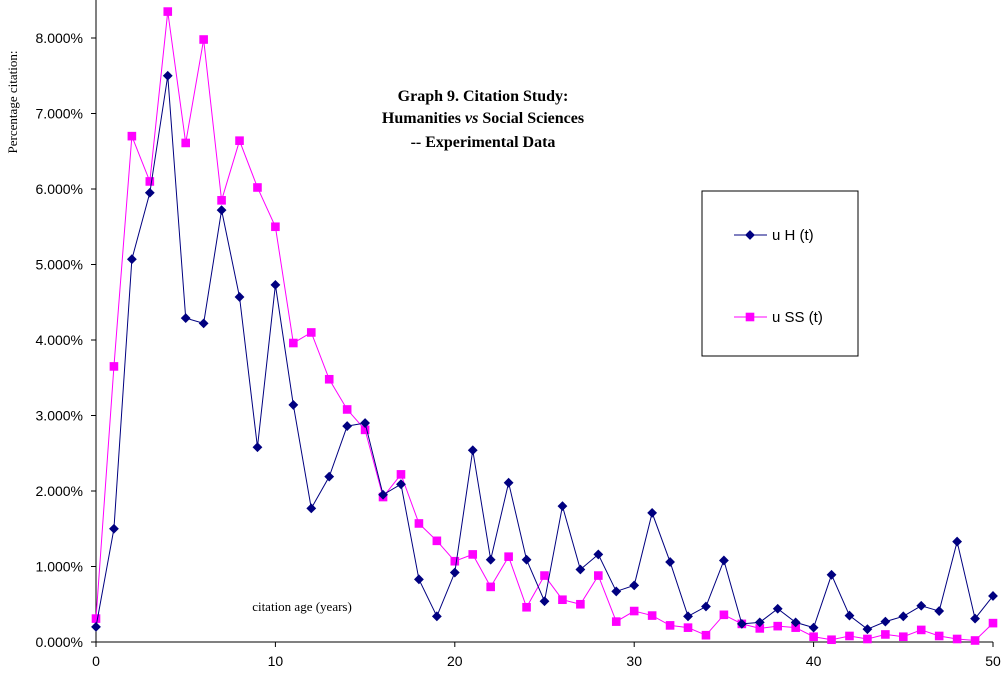  Describe the element at coordinates (12, 102) in the screenshot. I see `y-axis-title: Percentage citation:` at that location.